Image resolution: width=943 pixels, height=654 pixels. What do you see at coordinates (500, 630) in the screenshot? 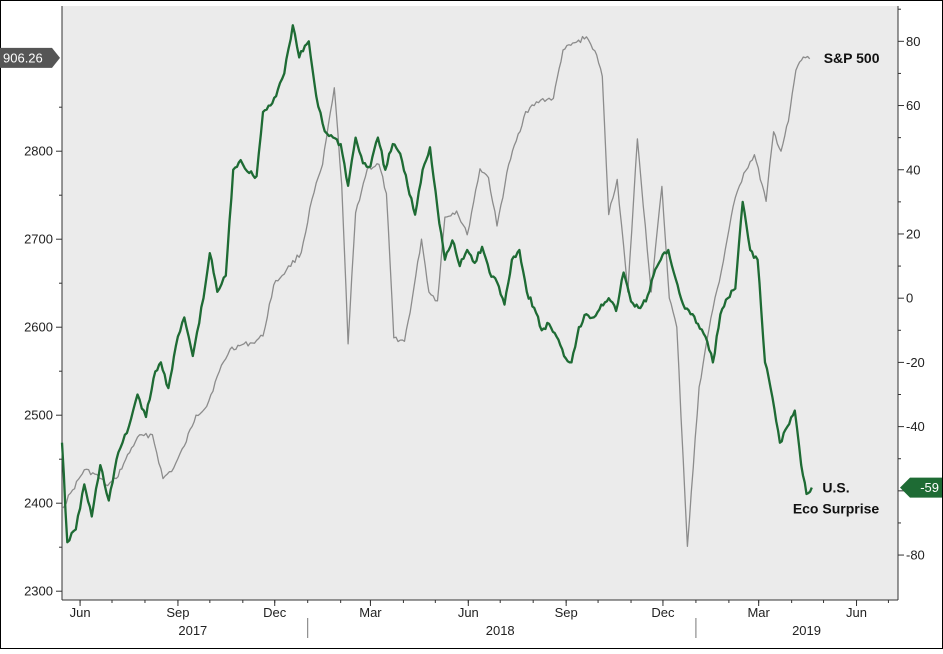
I see `x-year-label: 2018` at bounding box center [500, 630].